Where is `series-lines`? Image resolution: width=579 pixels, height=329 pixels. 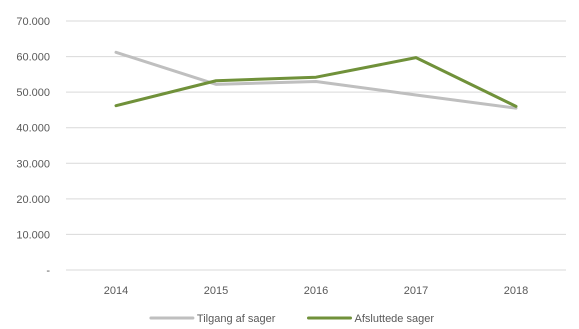 series-lines is located at coordinates (316, 80).